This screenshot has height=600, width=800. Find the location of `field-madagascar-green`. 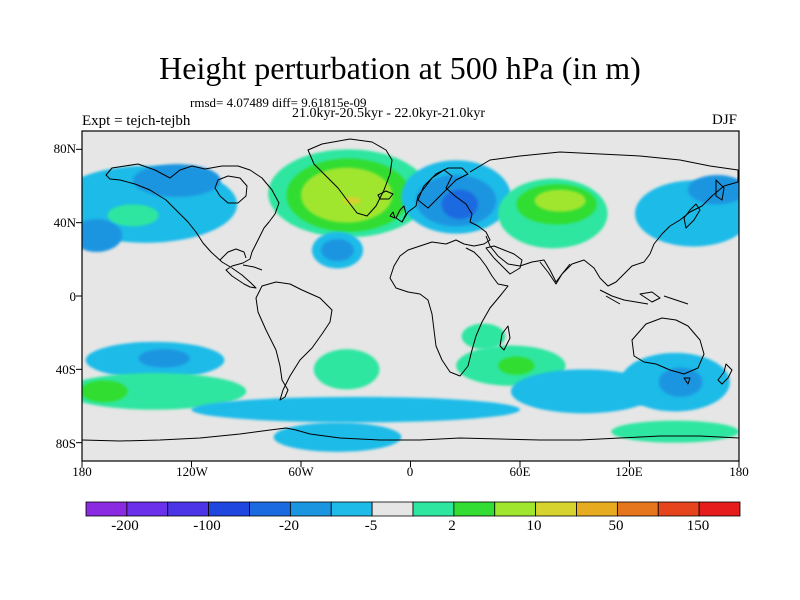

field-madagascar-green is located at coordinates (483, 336).